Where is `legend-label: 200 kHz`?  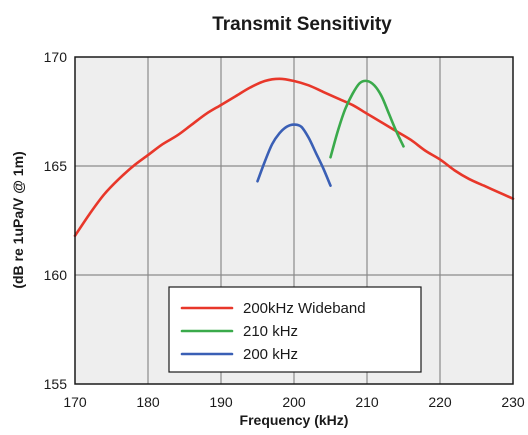
legend-label: 200 kHz is located at coordinates (270, 354).